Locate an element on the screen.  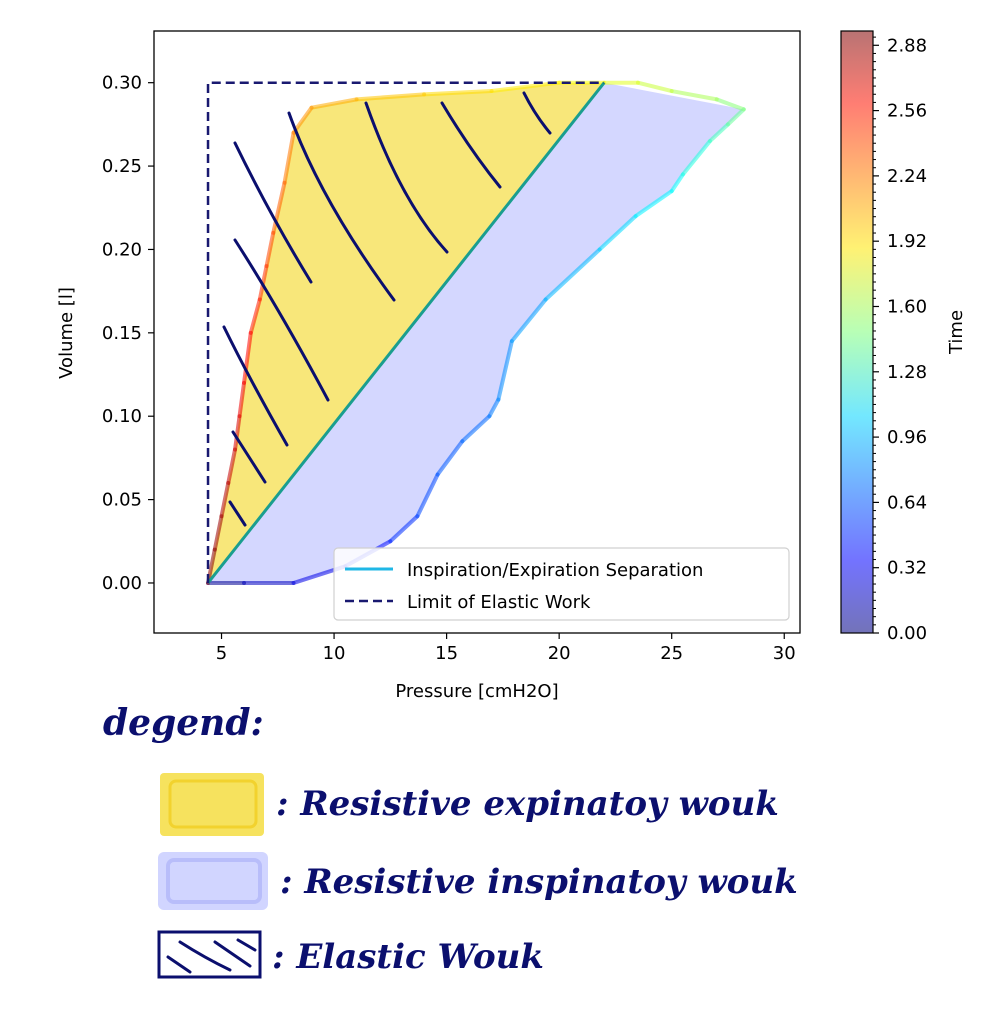
y-axis: 0.00 0.05 0.10 0.15 0.20 0.25 0.30 is located at coordinates (128, 333).